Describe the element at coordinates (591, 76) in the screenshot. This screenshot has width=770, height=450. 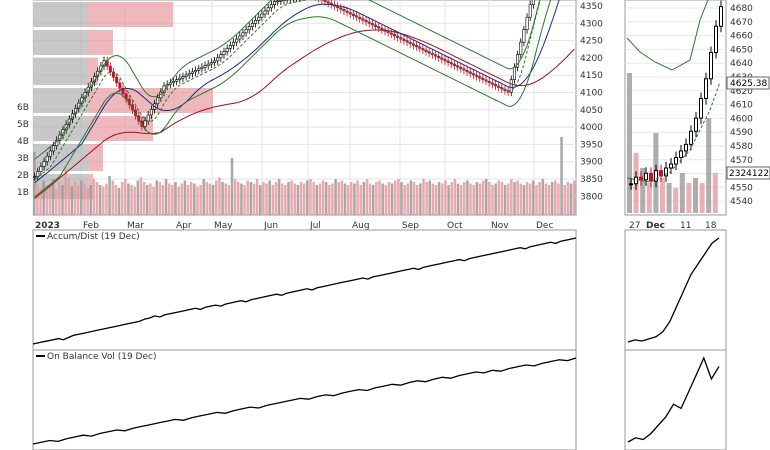
I see `y-tick-label: 4150` at that location.